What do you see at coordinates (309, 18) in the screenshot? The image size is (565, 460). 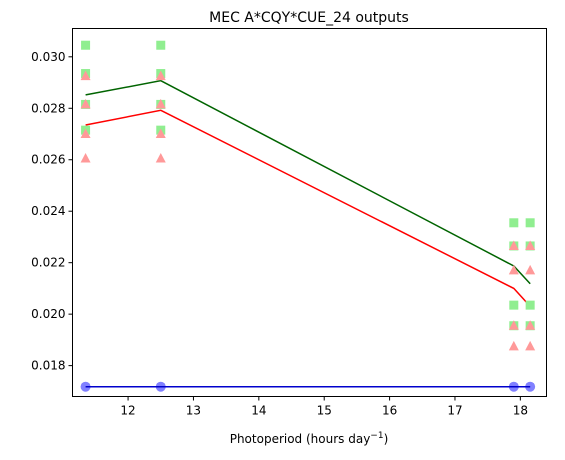 I see `chart-title: MEC A*CQY*CUE_24 outputs` at bounding box center [309, 18].